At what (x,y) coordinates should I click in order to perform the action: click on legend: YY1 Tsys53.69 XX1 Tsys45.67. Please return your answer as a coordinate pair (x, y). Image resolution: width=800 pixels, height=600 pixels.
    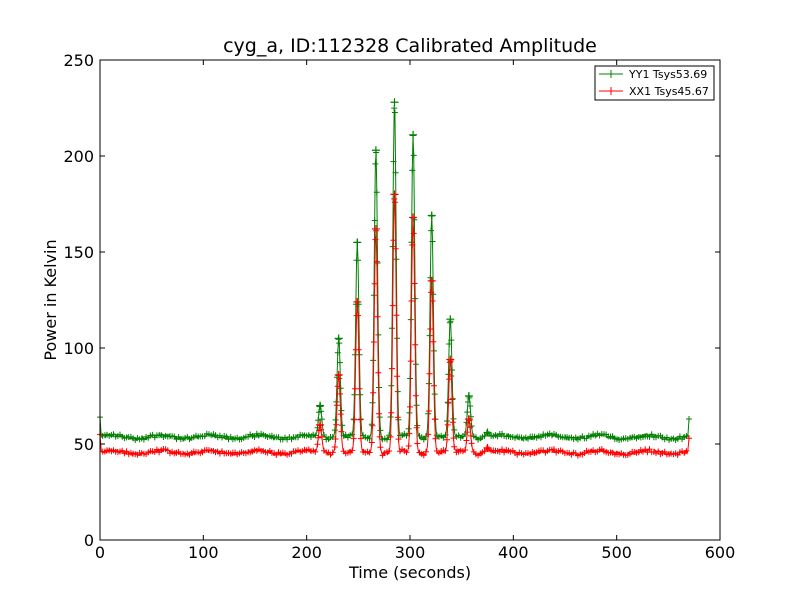
    Looking at the image, I should click on (654, 83).